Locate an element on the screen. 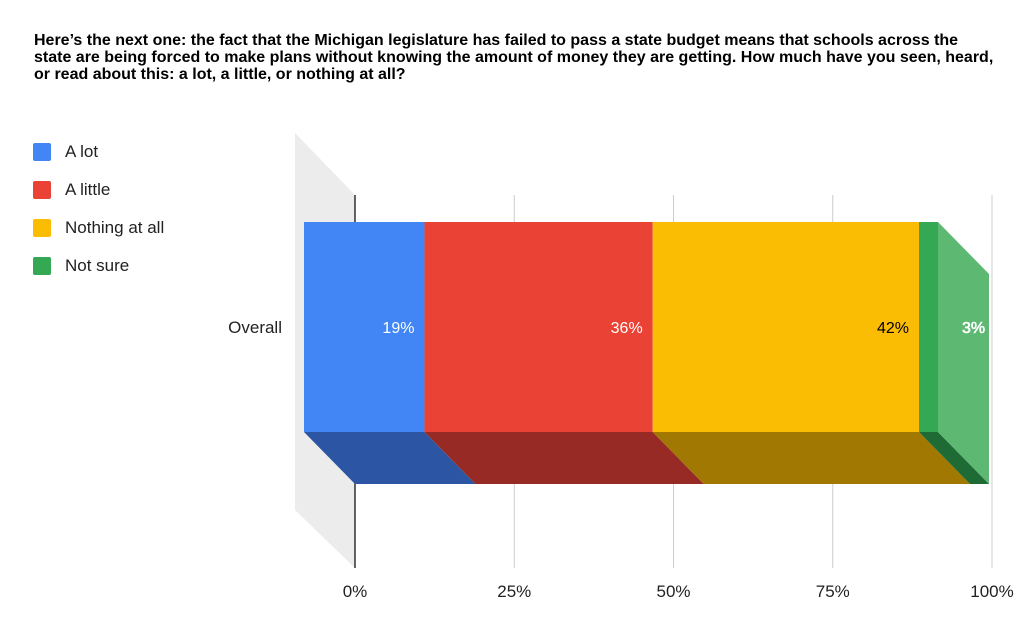 This screenshot has width=1024, height=633. bar-end-face is located at coordinates (963, 353).